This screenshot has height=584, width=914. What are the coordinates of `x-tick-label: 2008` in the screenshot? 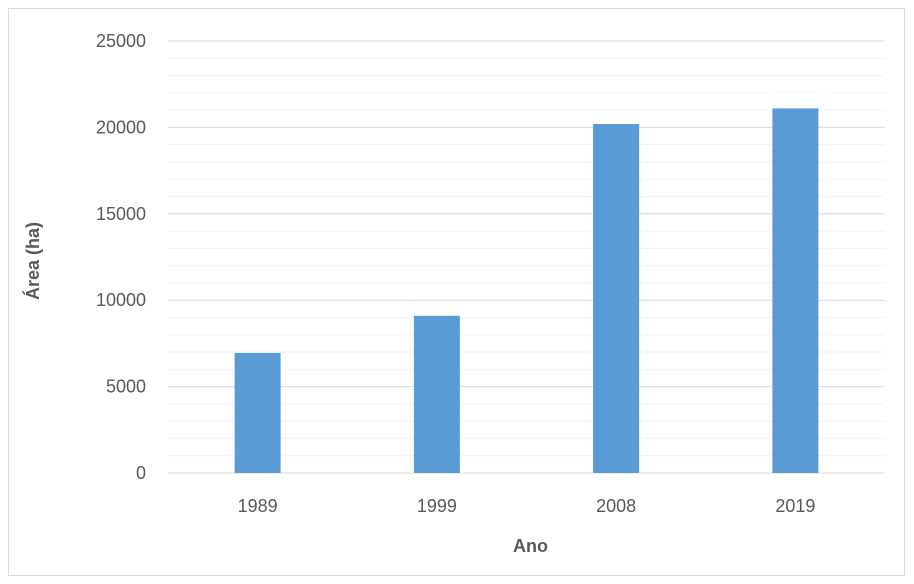 It's located at (616, 506).